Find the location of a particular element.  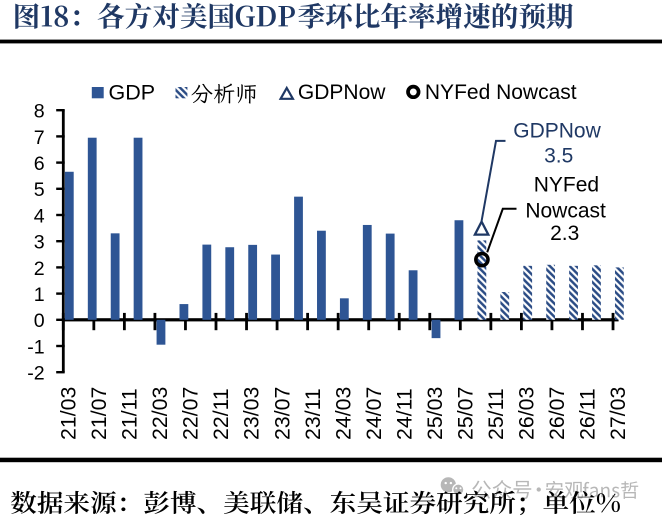

svg-text: 21/03 is located at coordinates (69, 413).